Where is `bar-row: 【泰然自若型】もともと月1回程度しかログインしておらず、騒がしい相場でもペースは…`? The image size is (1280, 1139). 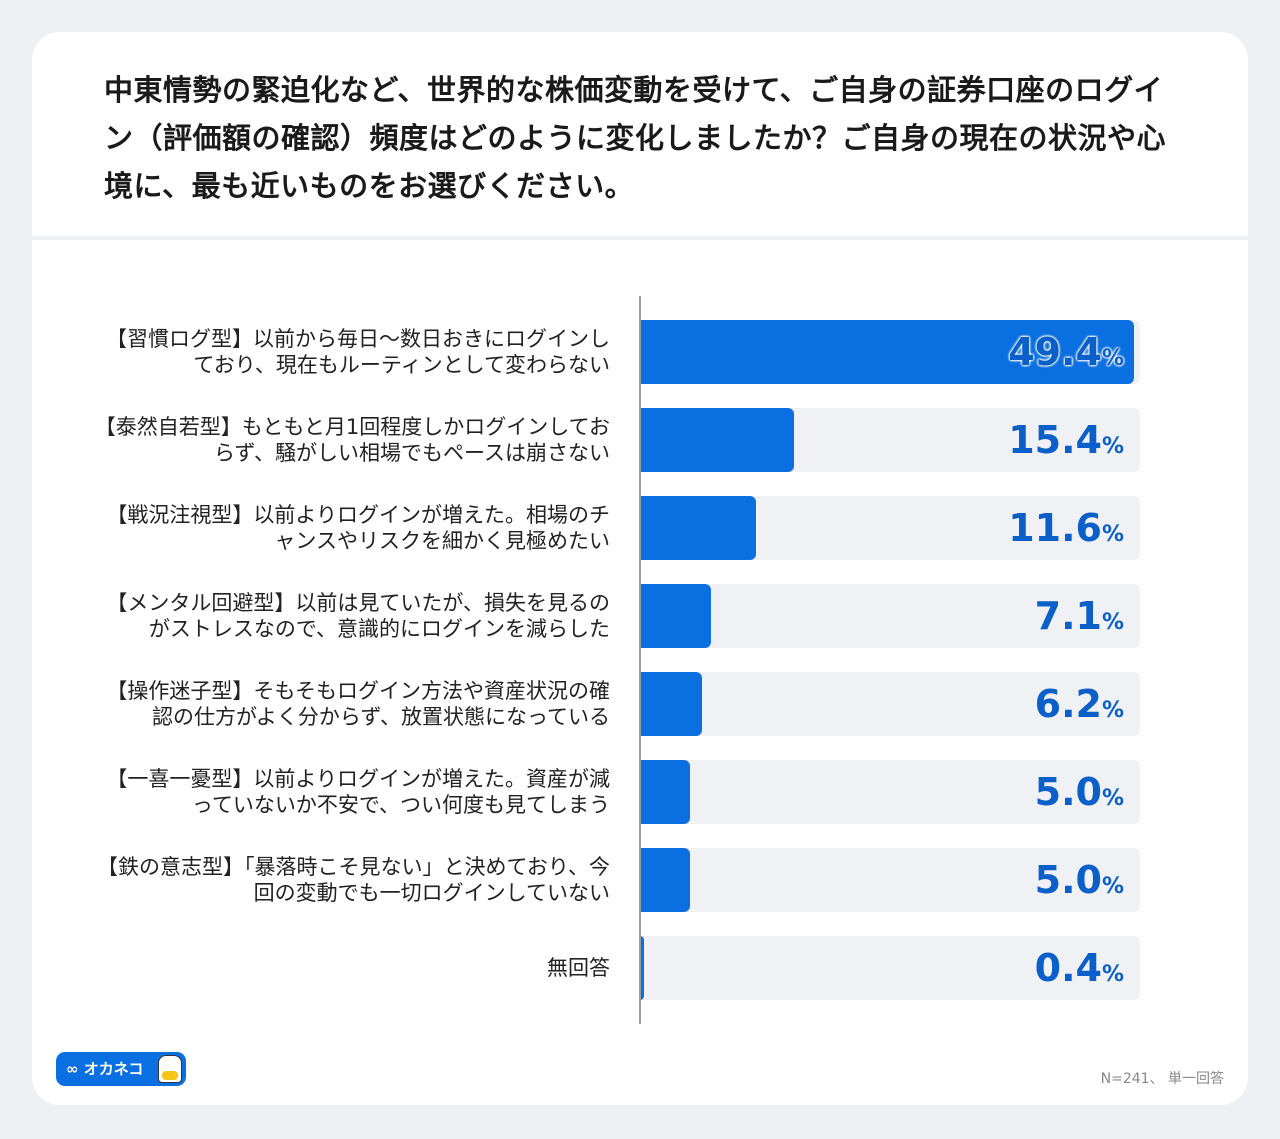
bar-row: 【泰然自若型】もともと月1回程度しかログインしておらず、騒がしい相場でもペースは… is located at coordinates (640, 440).